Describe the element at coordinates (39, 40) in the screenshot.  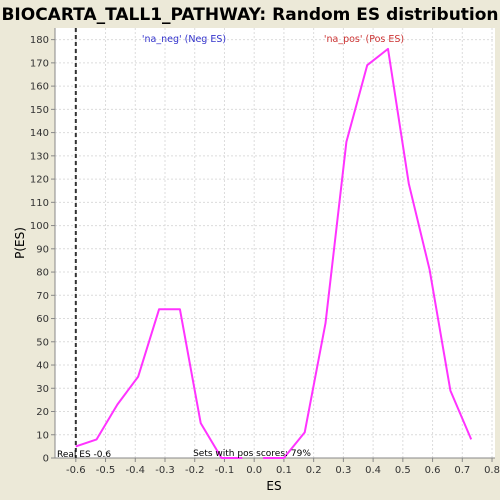
I see `y-tick-label: 180` at that location.